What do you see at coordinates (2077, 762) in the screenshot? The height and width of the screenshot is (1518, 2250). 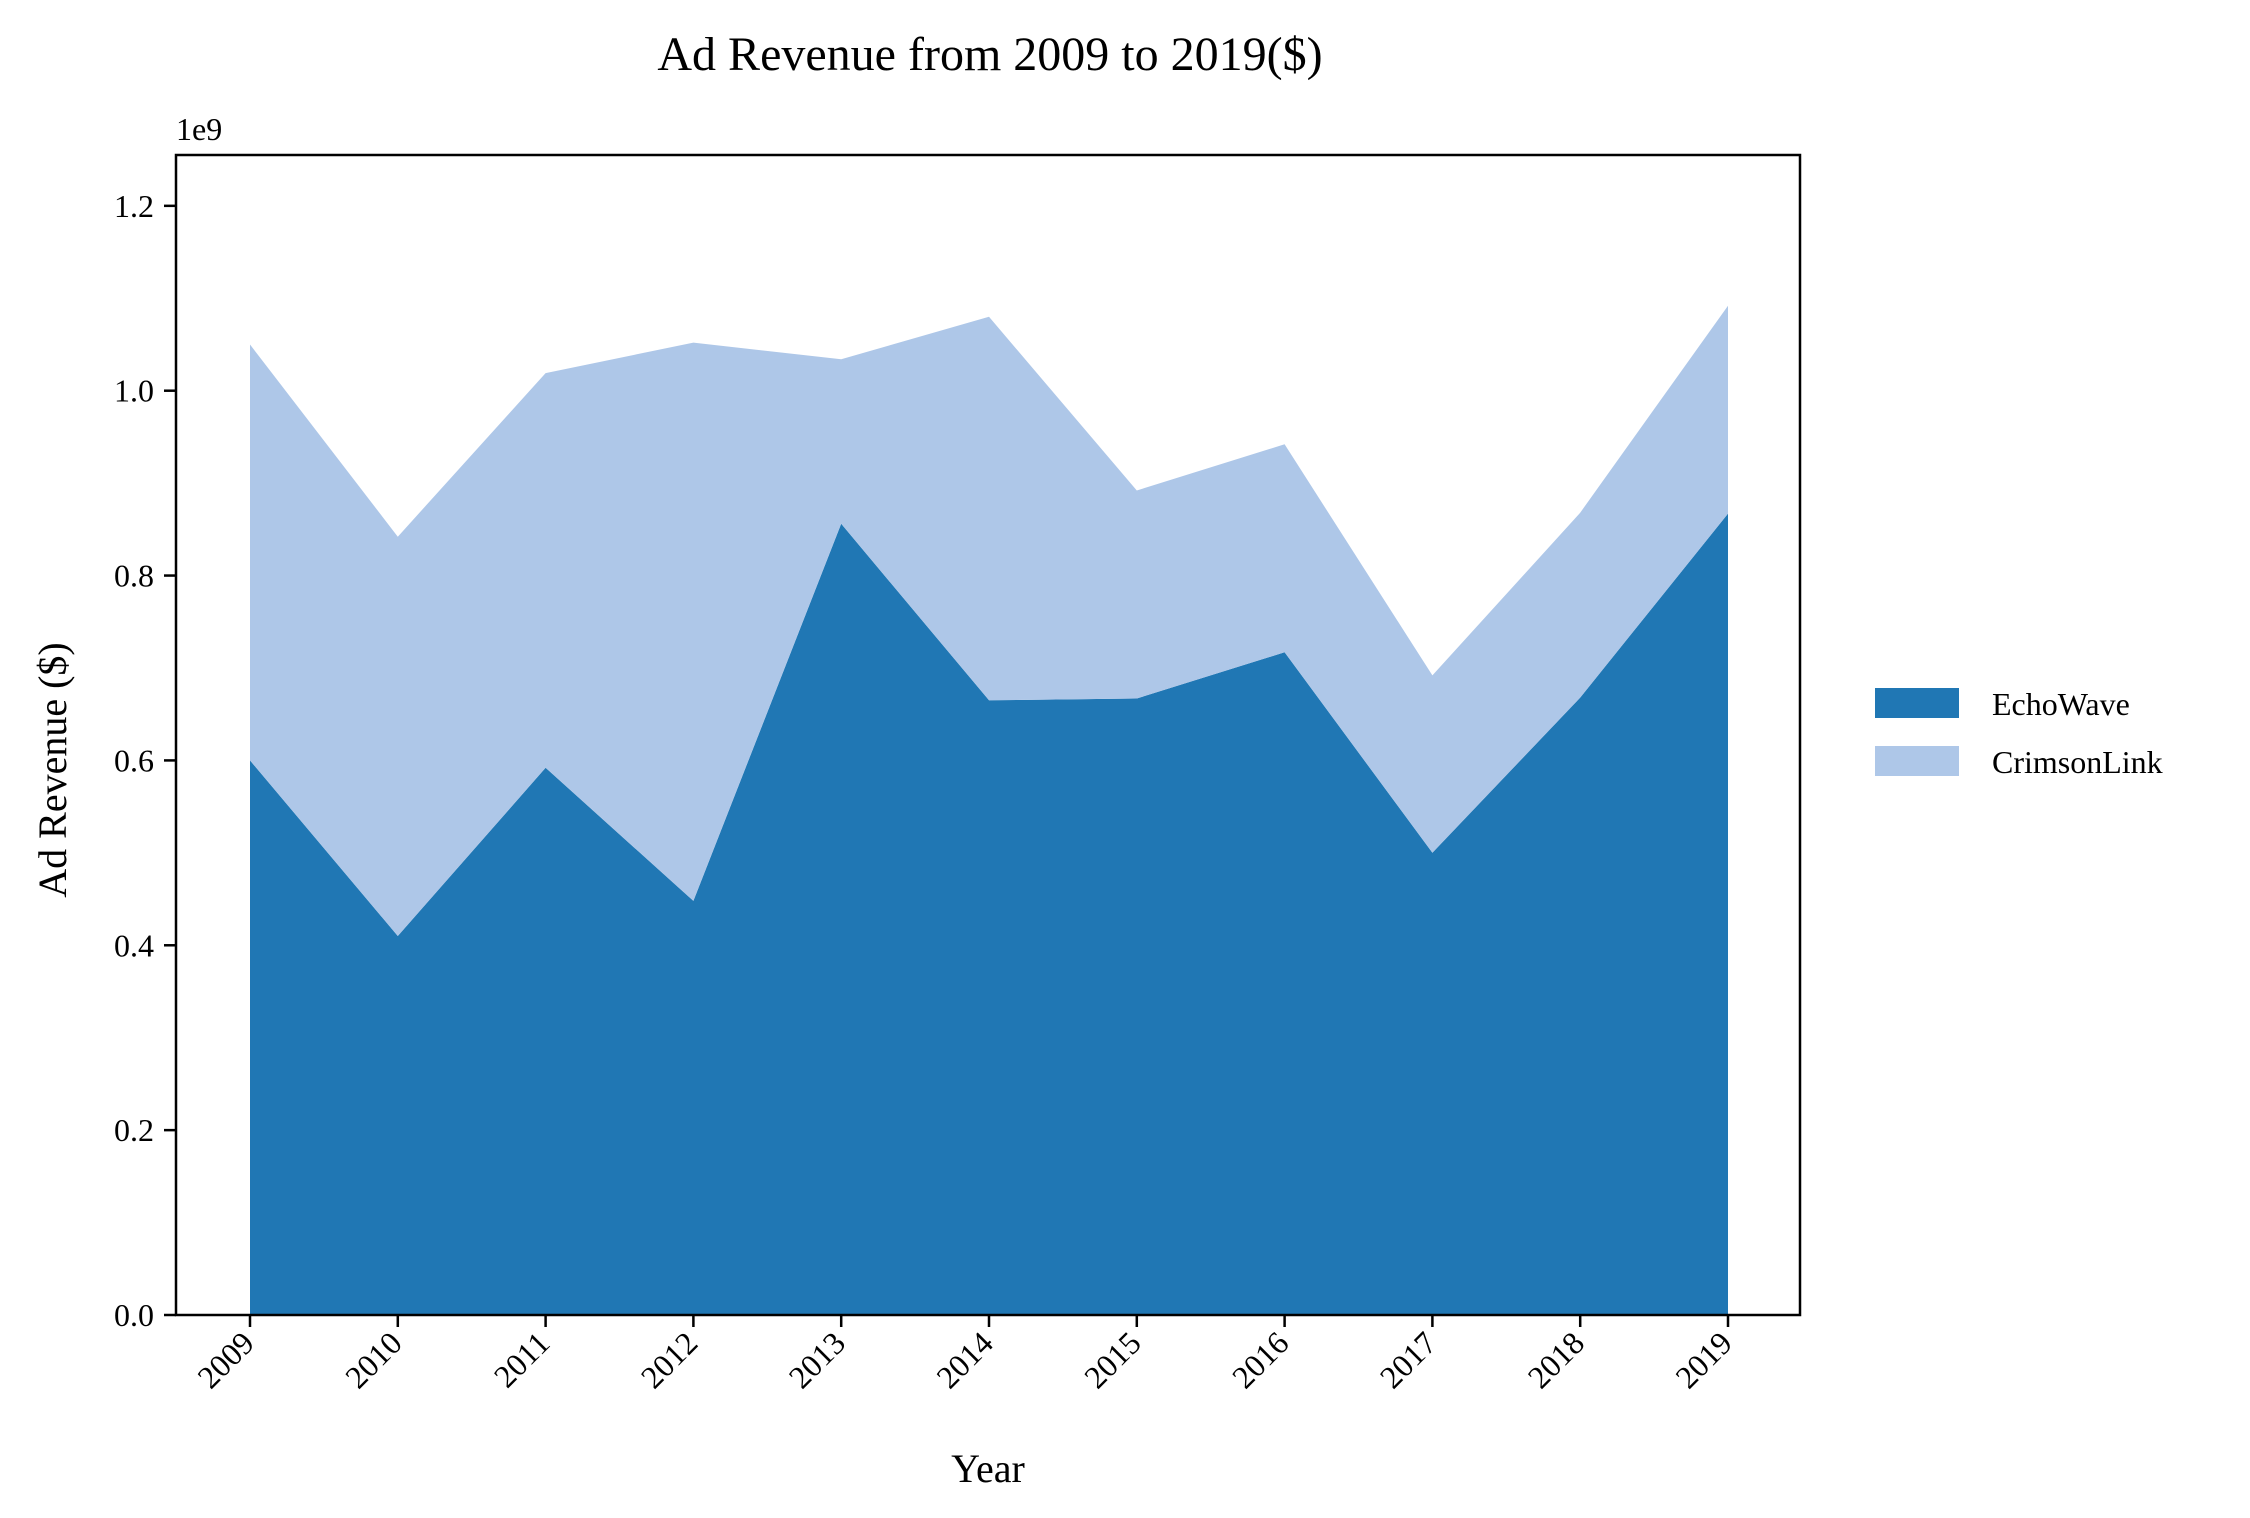 I see `legend-label-crimsonlink: CrimsonLink` at bounding box center [2077, 762].